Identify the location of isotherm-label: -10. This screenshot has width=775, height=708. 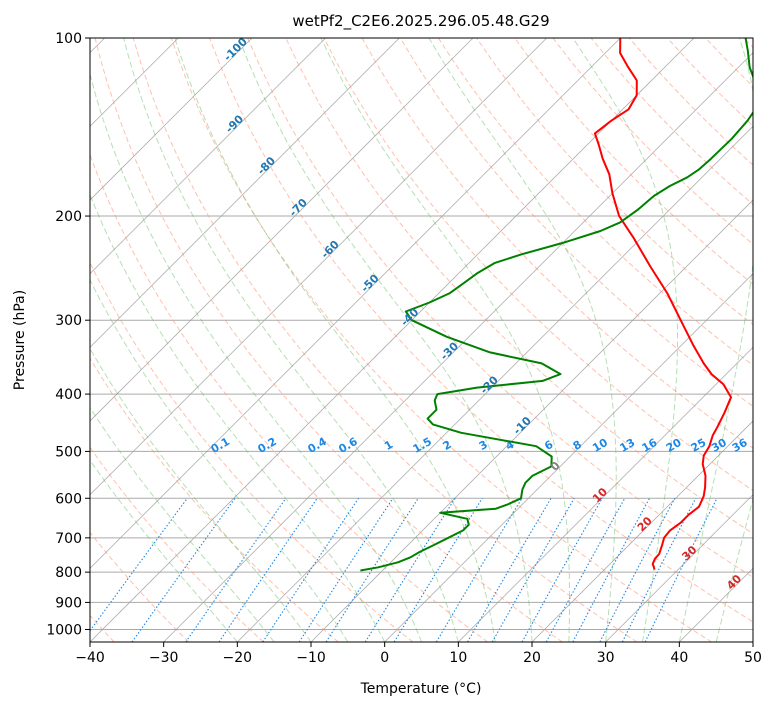
(522, 425).